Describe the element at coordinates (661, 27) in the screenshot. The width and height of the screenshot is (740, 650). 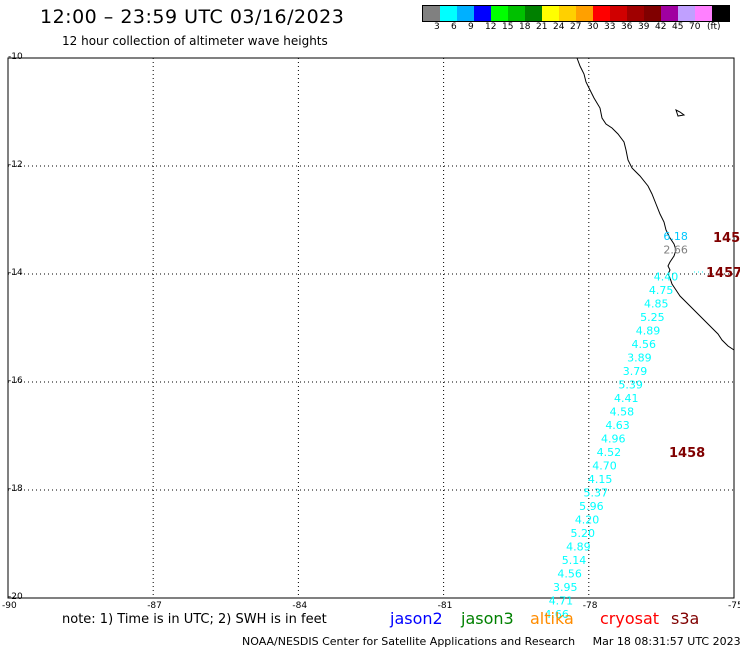
I see `scale-label: 42` at that location.